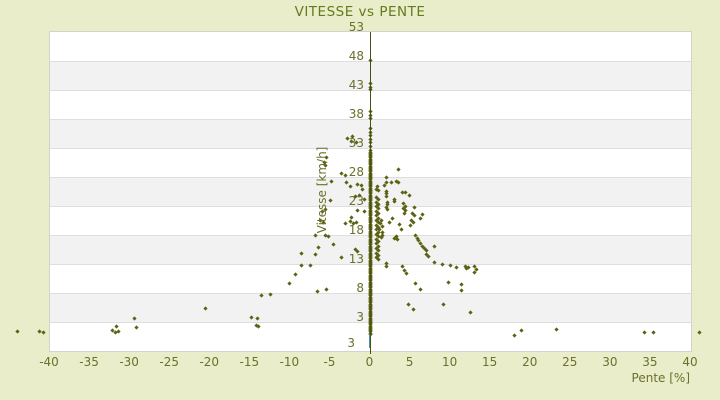  Describe the element at coordinates (249, 362) in the screenshot. I see `x-tick-label: -15` at that location.